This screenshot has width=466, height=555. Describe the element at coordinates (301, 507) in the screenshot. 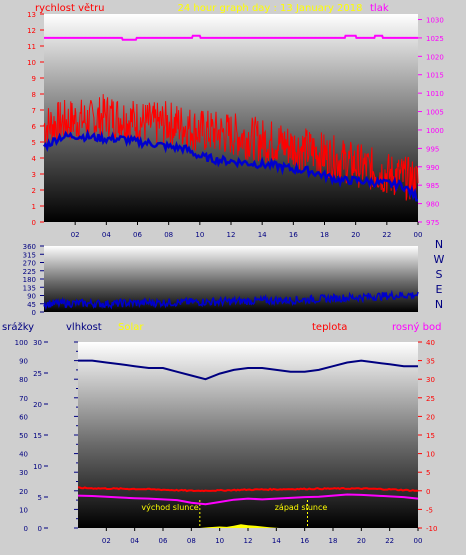

I see `sunset-label: západ slunce` at that location.